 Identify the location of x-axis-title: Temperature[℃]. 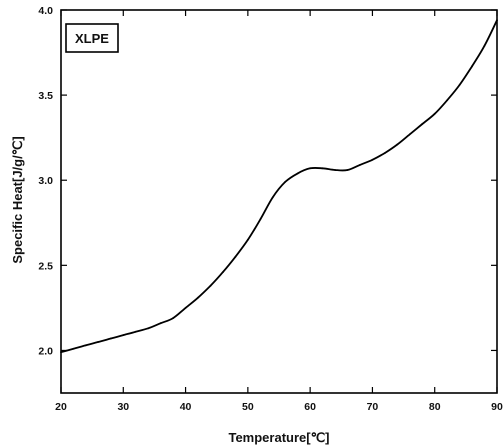
(278, 437).